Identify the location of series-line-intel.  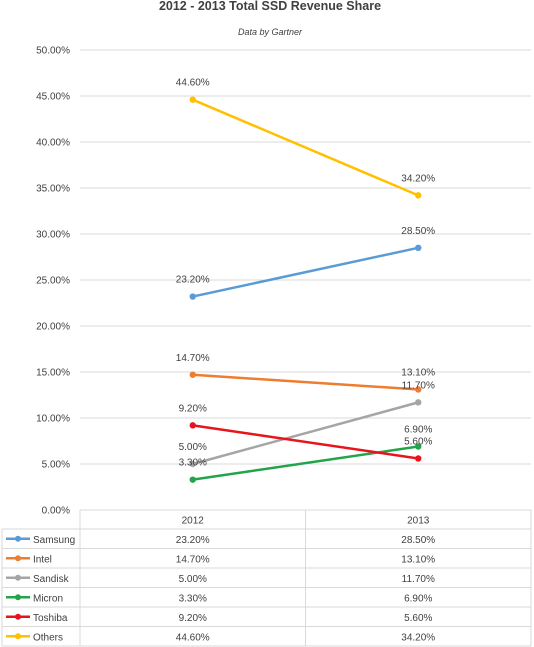
(305, 382).